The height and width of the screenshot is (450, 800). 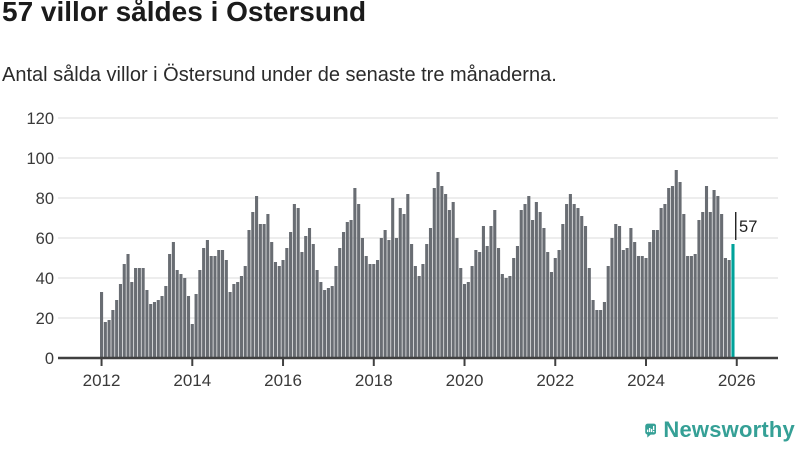 I want to click on y-axis-label-100: 100, so click(x=40, y=159).